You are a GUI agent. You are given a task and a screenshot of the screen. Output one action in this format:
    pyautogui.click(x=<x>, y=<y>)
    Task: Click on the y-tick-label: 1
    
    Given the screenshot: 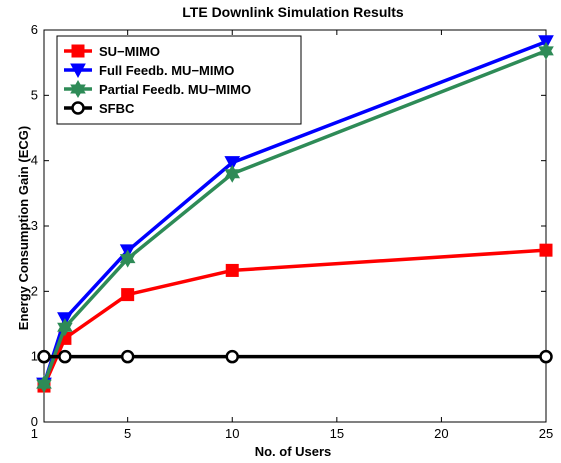 What is the action you would take?
    pyautogui.click(x=34, y=356)
    